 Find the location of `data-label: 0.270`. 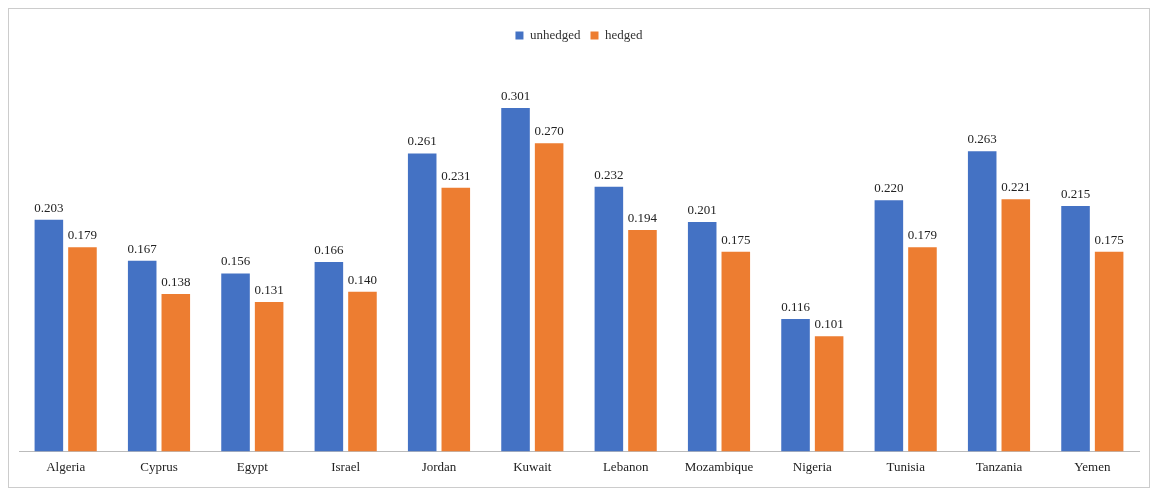

data-label: 0.270 is located at coordinates (549, 131).